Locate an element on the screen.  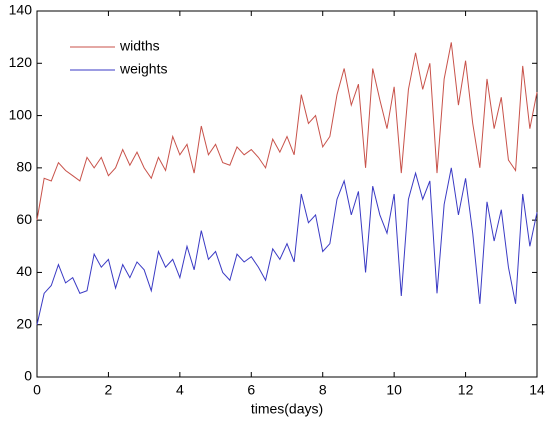
x-tick-label: 10 is located at coordinates (394, 390).